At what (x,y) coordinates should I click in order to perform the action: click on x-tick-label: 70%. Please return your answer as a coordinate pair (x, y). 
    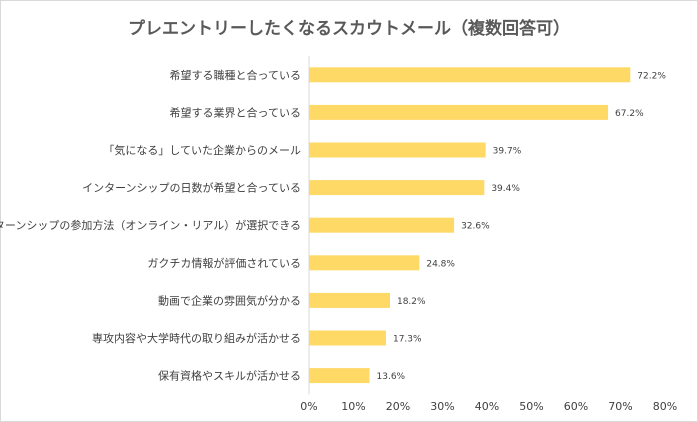
    Looking at the image, I should click on (620, 406).